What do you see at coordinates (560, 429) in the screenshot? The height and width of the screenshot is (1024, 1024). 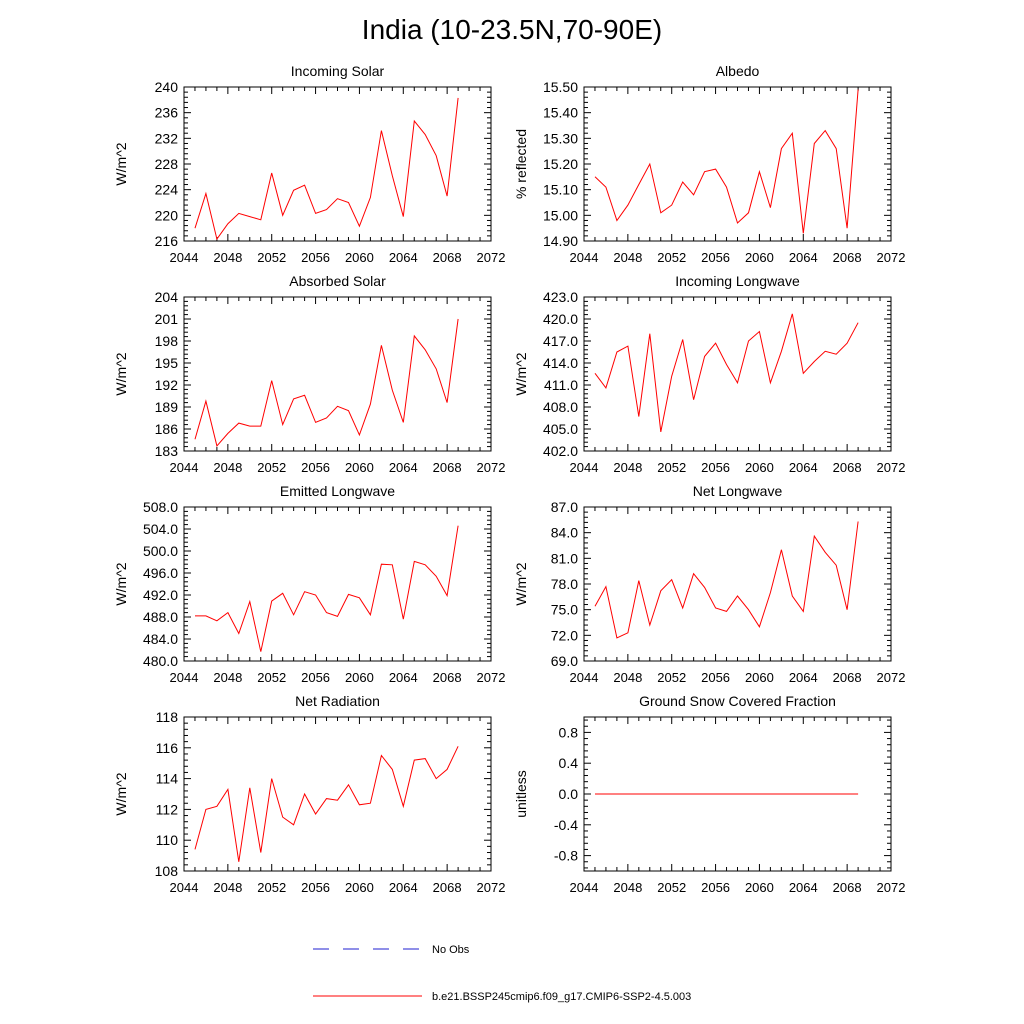 I see `y-tick-label: 405.0` at bounding box center [560, 429].